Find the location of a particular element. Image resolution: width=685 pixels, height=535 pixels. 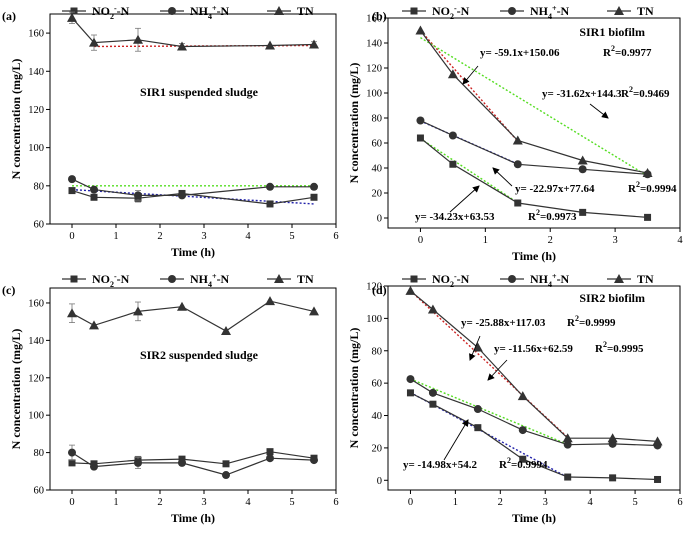

y-tick-label: 60 is located at coordinates (39, 491).